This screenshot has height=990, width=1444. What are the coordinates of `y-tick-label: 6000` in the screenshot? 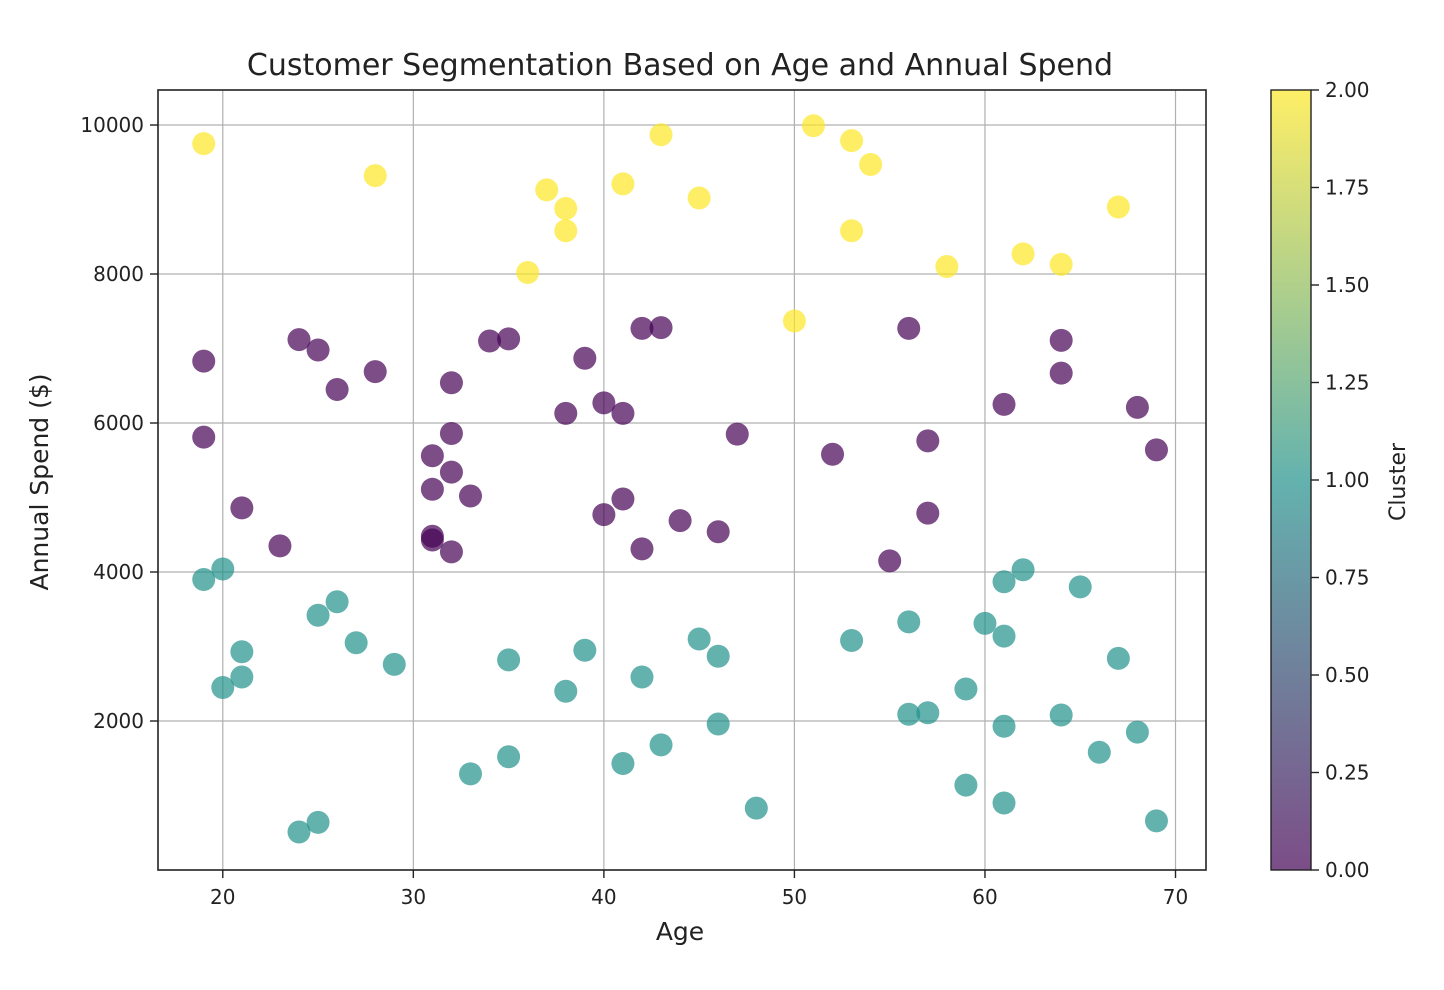 It's located at (118, 423).